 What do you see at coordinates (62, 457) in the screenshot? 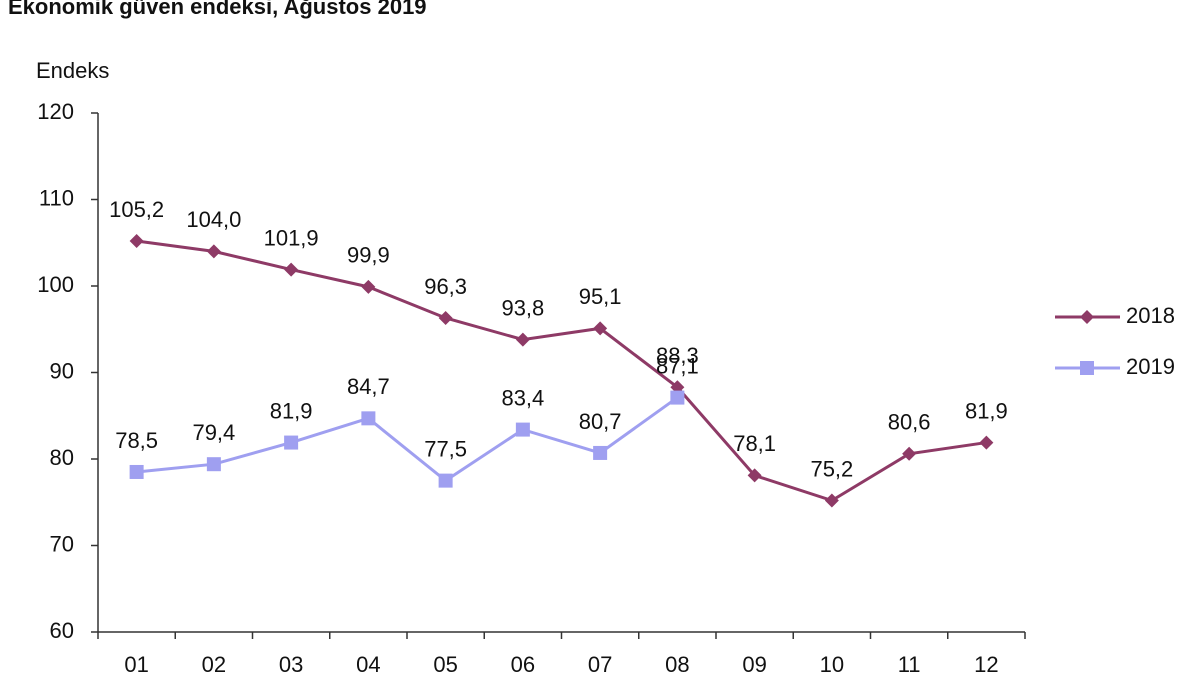
I see `y-tick-label: 80` at bounding box center [62, 457].